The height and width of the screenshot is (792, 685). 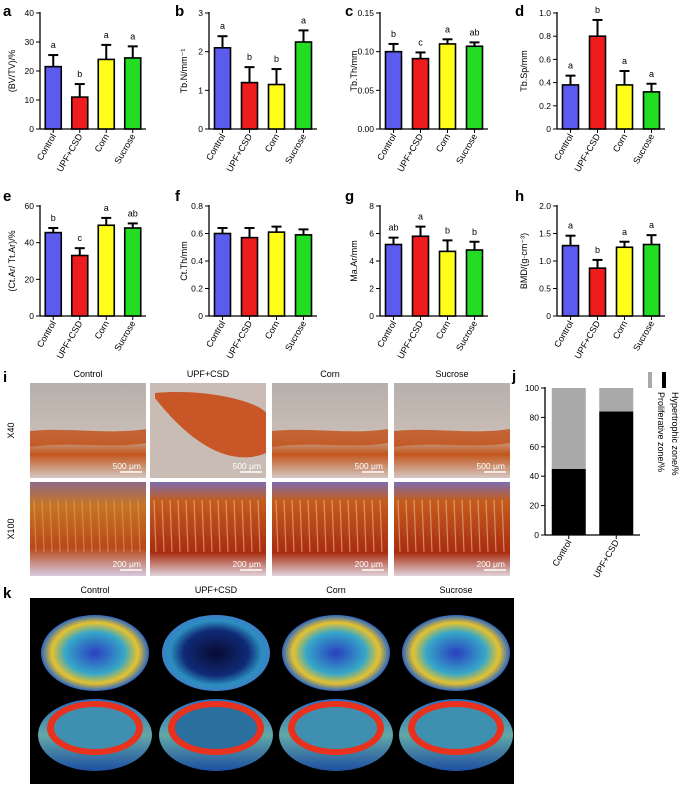 I want to click on panel-label-c: c, so click(x=349, y=11).